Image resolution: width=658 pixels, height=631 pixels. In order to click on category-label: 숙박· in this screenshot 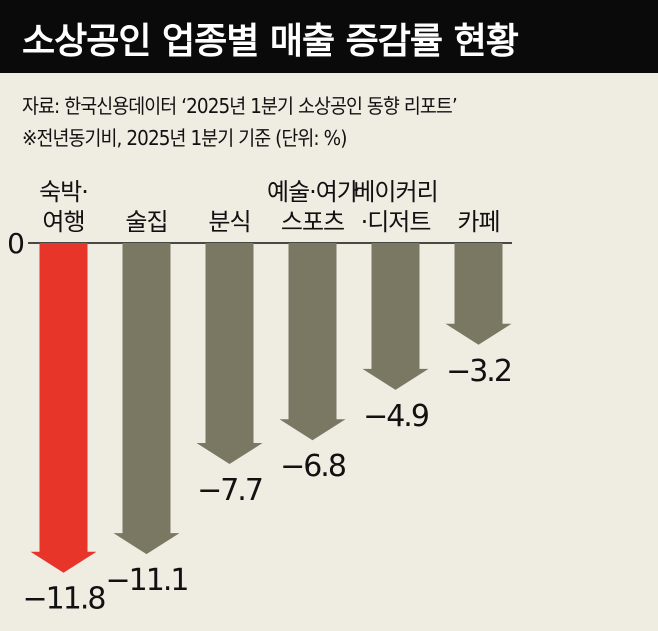, I will do `click(63, 192)`.